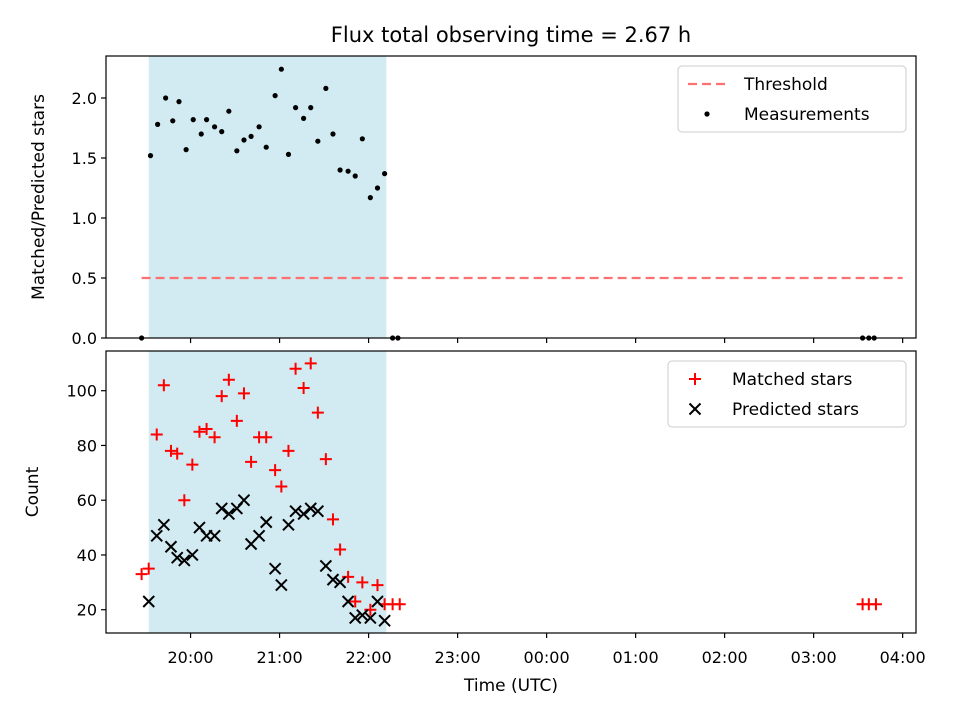 This screenshot has width=960, height=720. I want to click on y-tick-label: 100, so click(81, 391).